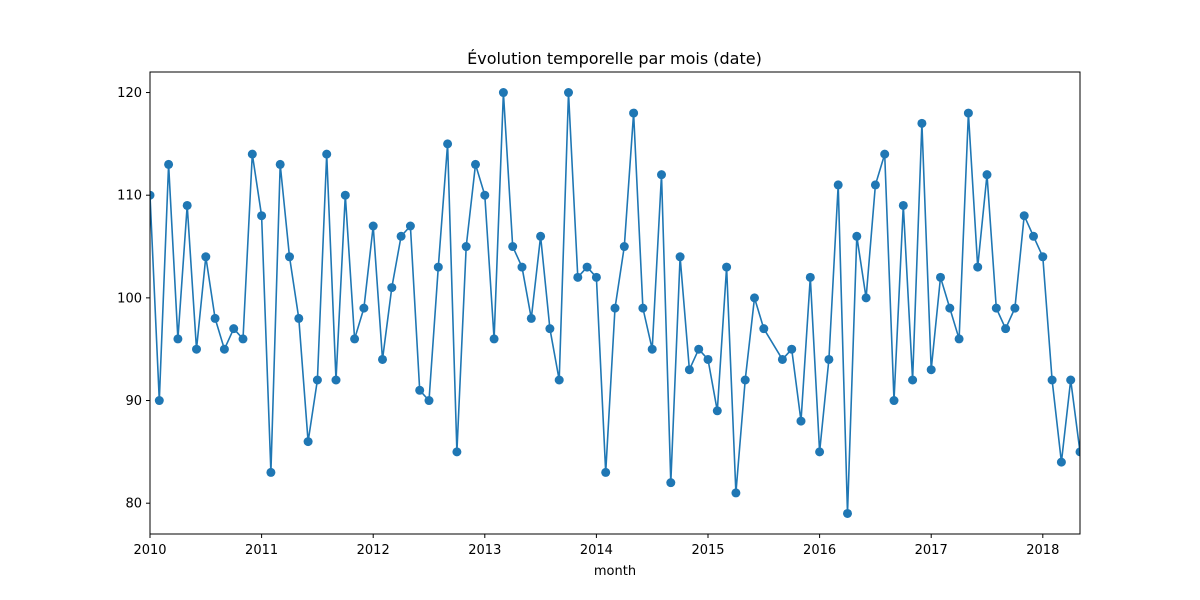 This screenshot has height=600, width=1200. Describe the element at coordinates (133, 504) in the screenshot. I see `y-tick-label: 80` at that location.